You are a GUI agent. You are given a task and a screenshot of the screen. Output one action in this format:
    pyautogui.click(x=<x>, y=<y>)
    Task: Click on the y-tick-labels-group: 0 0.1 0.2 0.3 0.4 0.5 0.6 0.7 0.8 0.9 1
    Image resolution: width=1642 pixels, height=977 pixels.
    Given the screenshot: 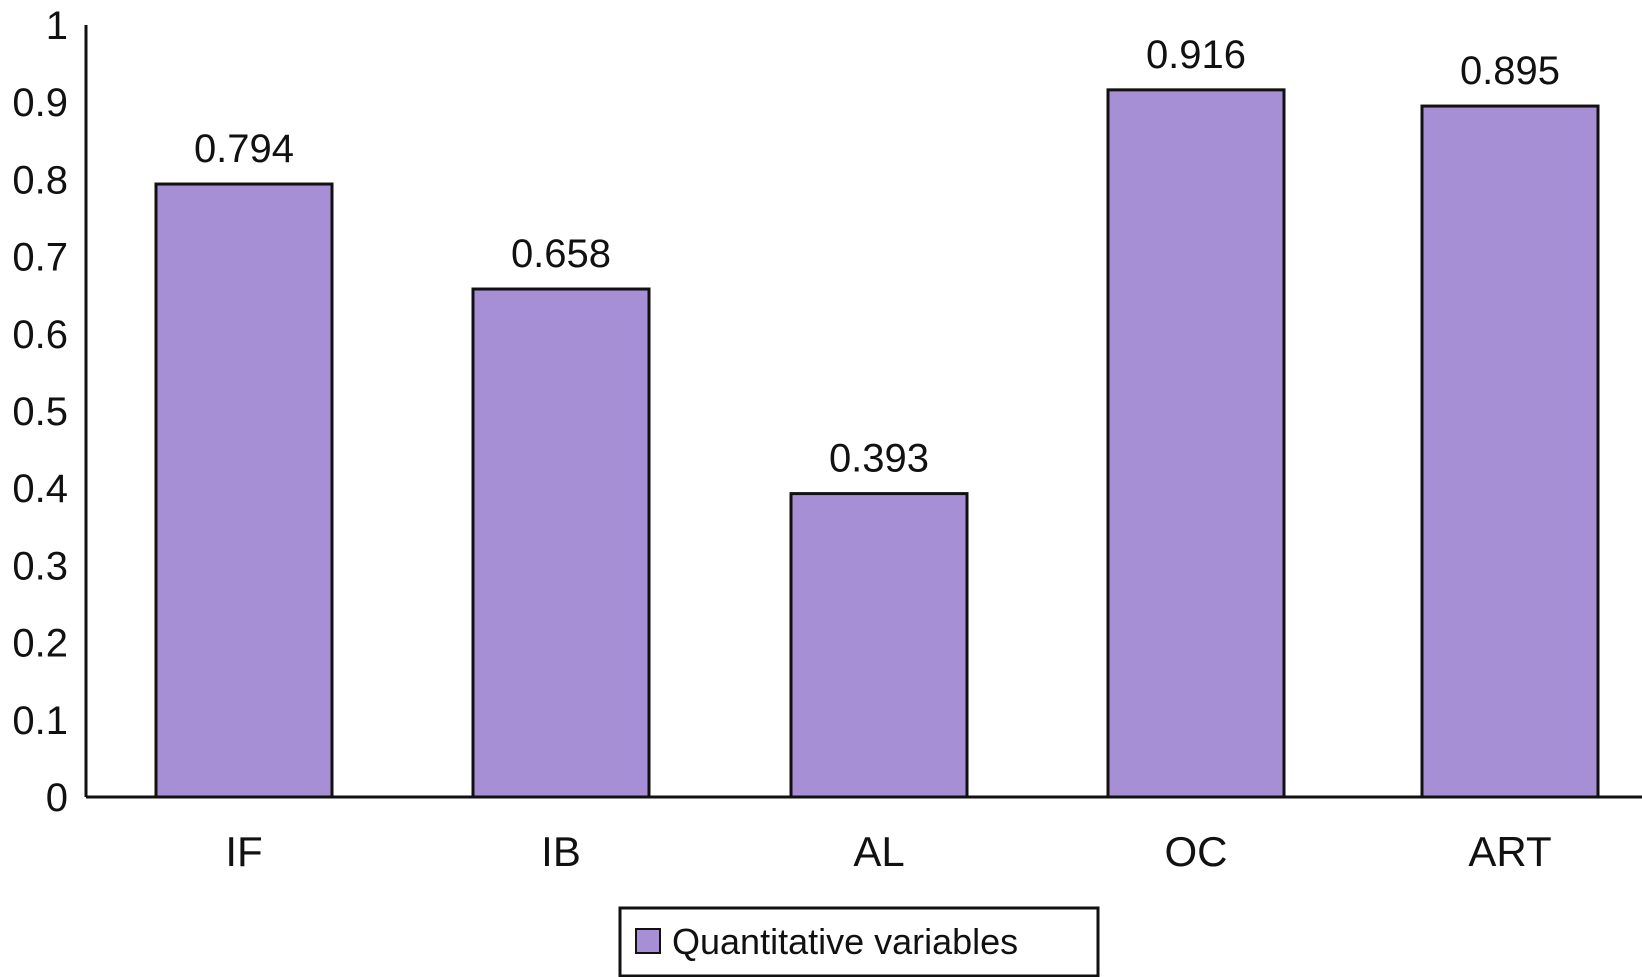 What is the action you would take?
    pyautogui.click(x=40, y=412)
    